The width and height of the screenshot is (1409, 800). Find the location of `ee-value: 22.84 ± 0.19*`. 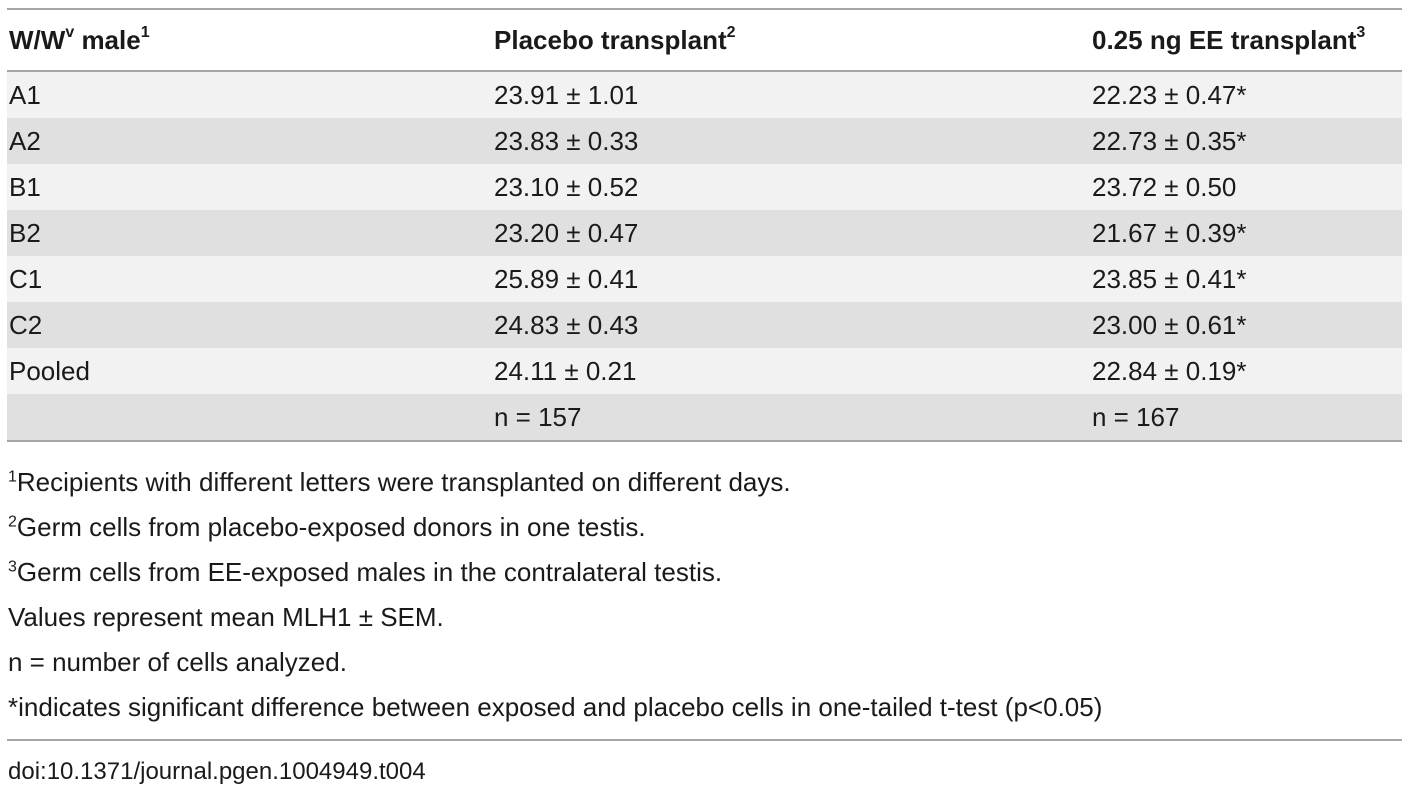

ee-value: 22.84 ± 0.19* is located at coordinates (1169, 370).